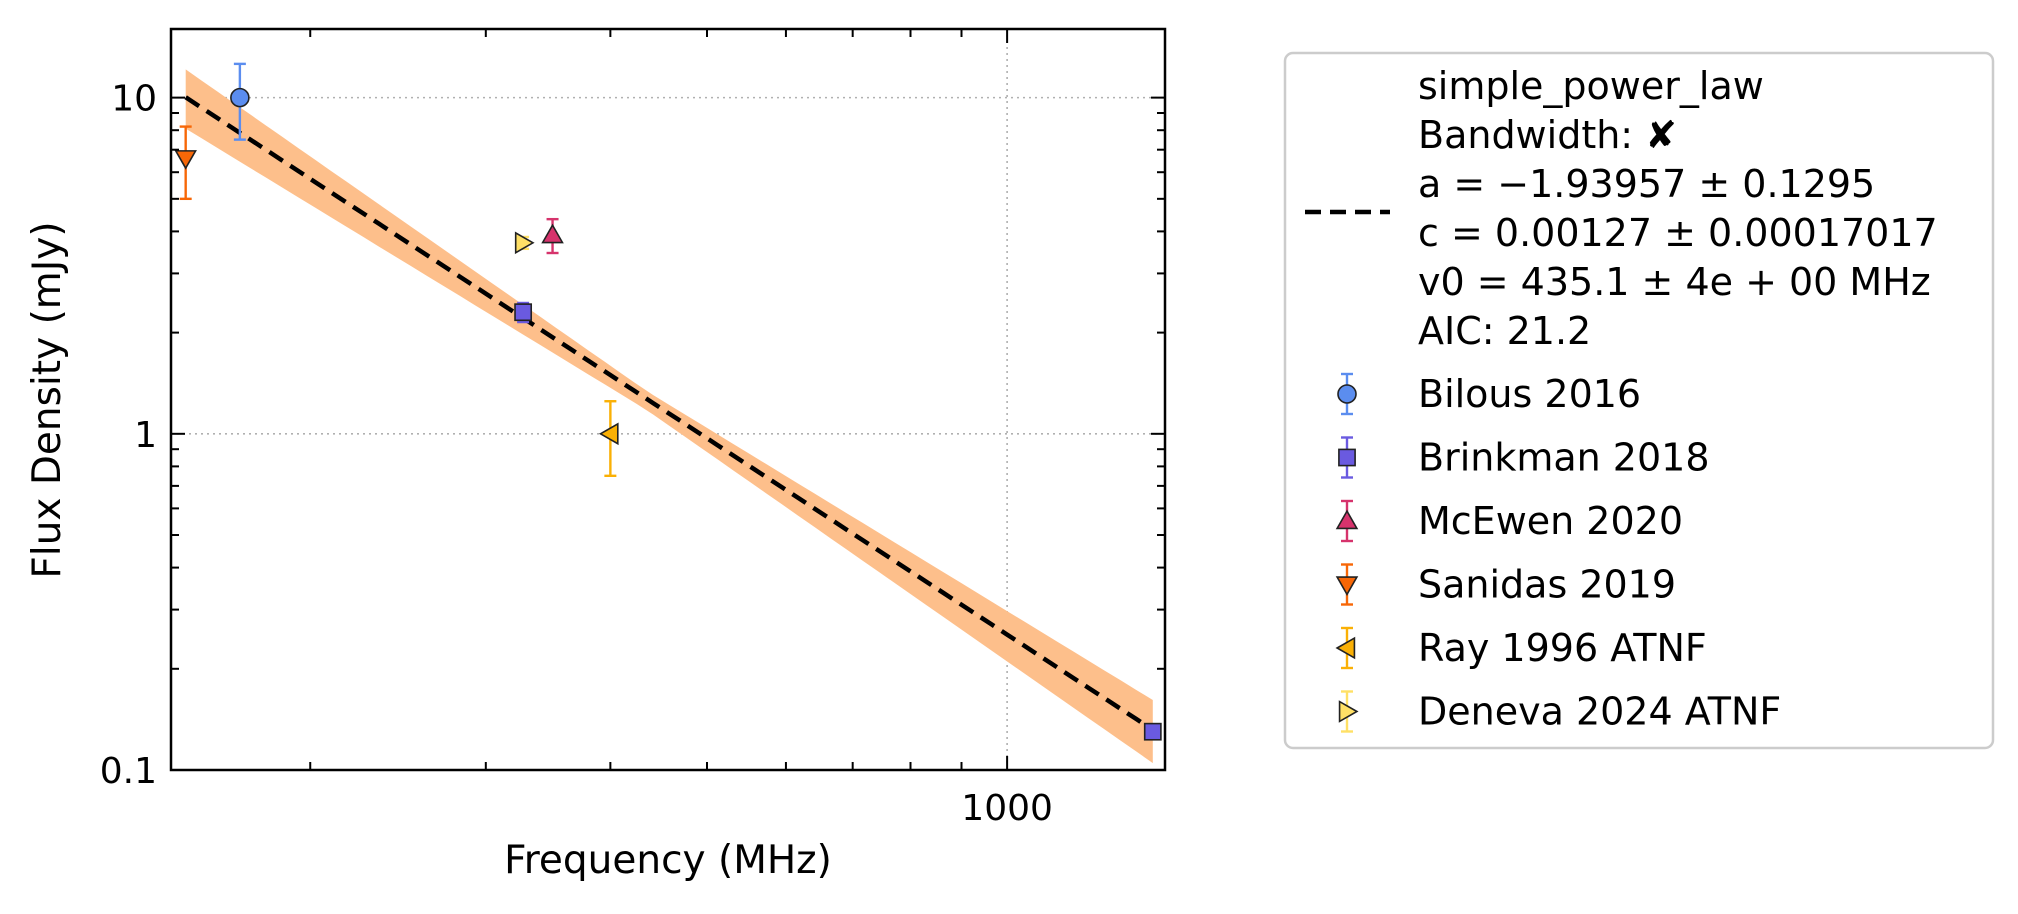  What do you see at coordinates (1599, 712) in the screenshot?
I see `legend-label: Deneva 2024 ATNF` at bounding box center [1599, 712].